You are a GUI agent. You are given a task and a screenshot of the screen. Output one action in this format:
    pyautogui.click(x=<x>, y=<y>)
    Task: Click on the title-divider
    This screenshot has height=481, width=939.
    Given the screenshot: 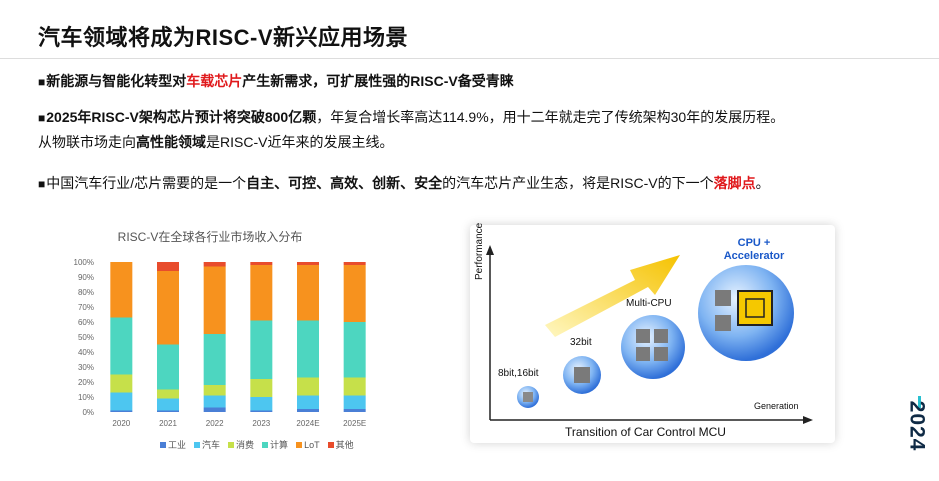 What is the action you would take?
    pyautogui.click(x=469, y=58)
    